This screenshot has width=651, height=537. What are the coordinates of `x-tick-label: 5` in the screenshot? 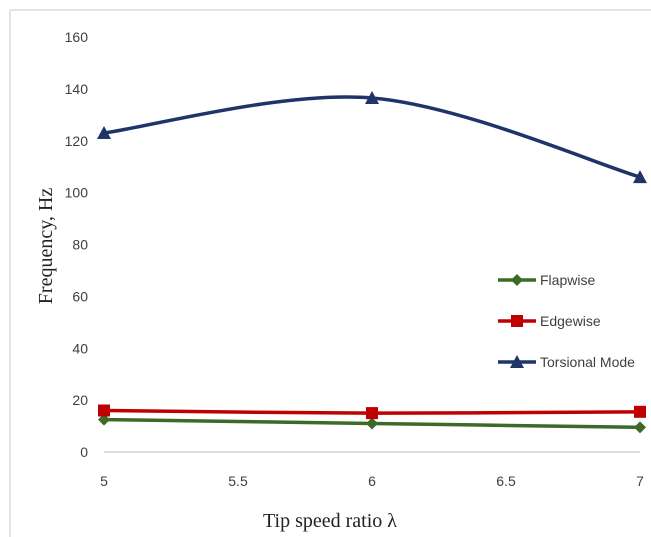 It's located at (104, 481).